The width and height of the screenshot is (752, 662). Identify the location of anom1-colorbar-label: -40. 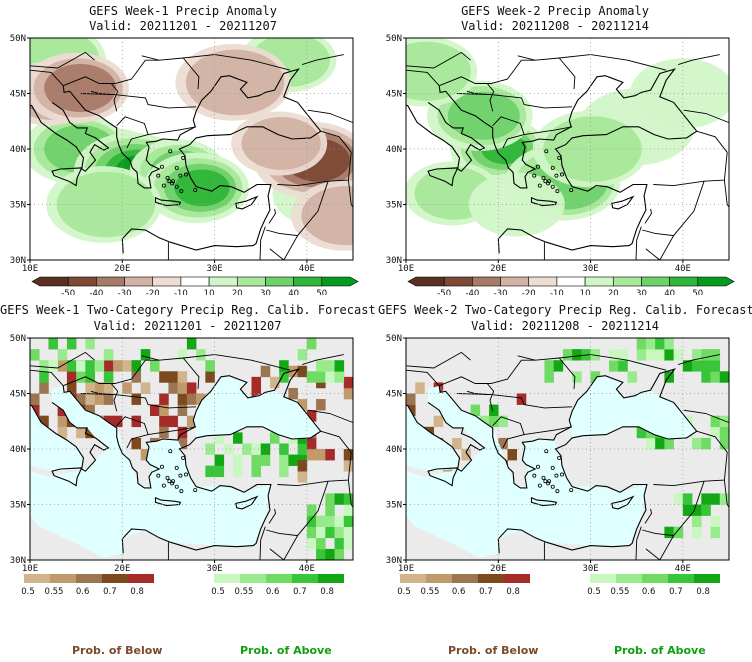
(96, 292).